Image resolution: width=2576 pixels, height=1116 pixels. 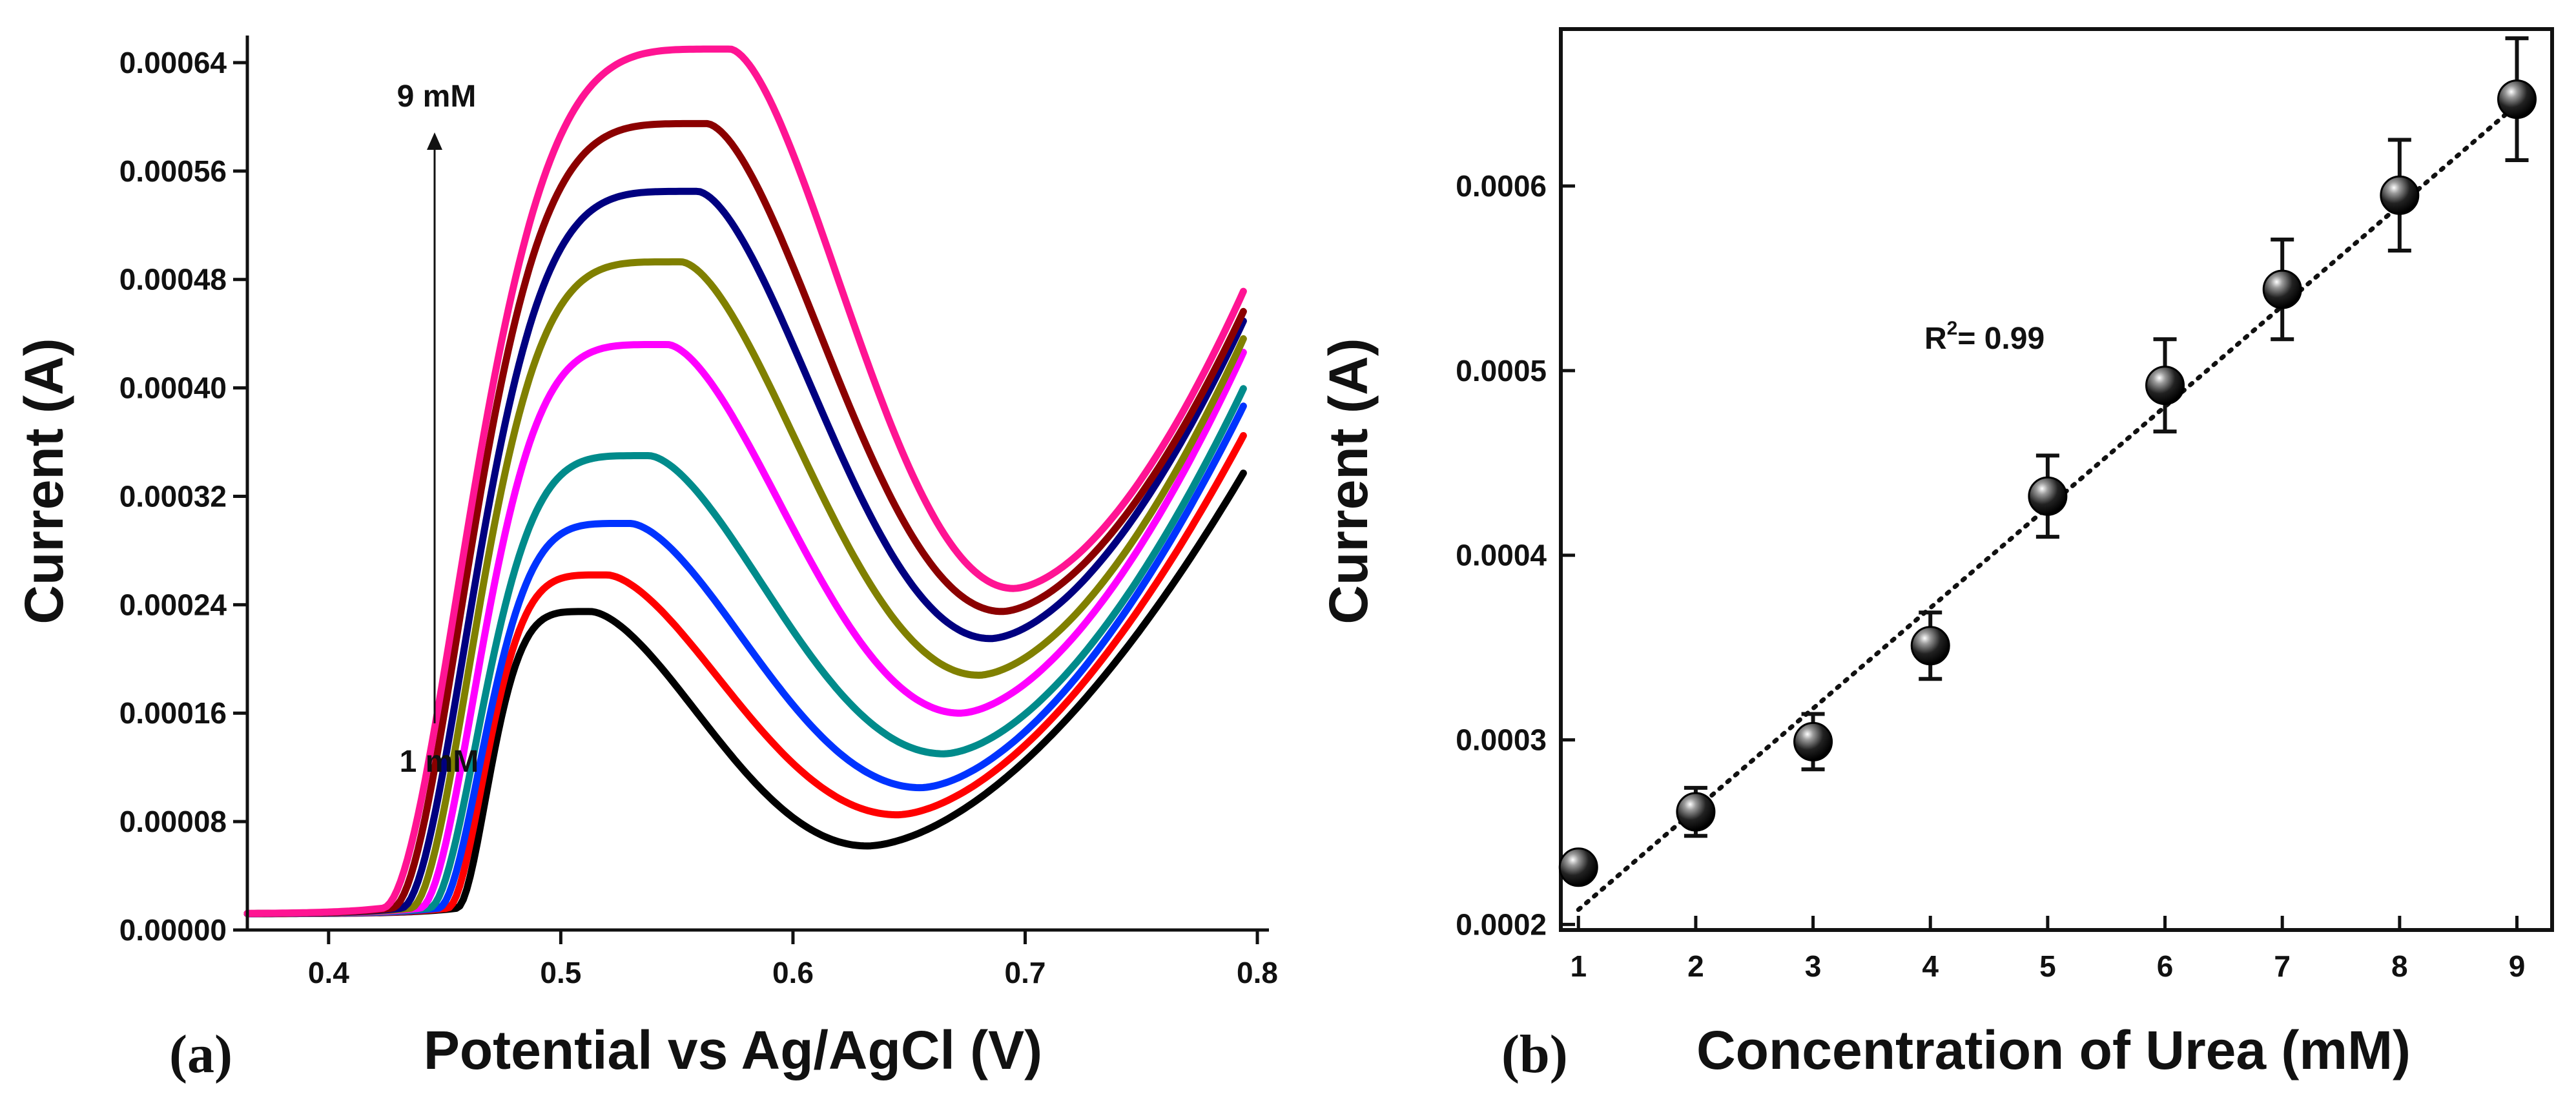 What do you see at coordinates (560, 972) in the screenshot?
I see `chart-a-x-tick-label: 0.5` at bounding box center [560, 972].